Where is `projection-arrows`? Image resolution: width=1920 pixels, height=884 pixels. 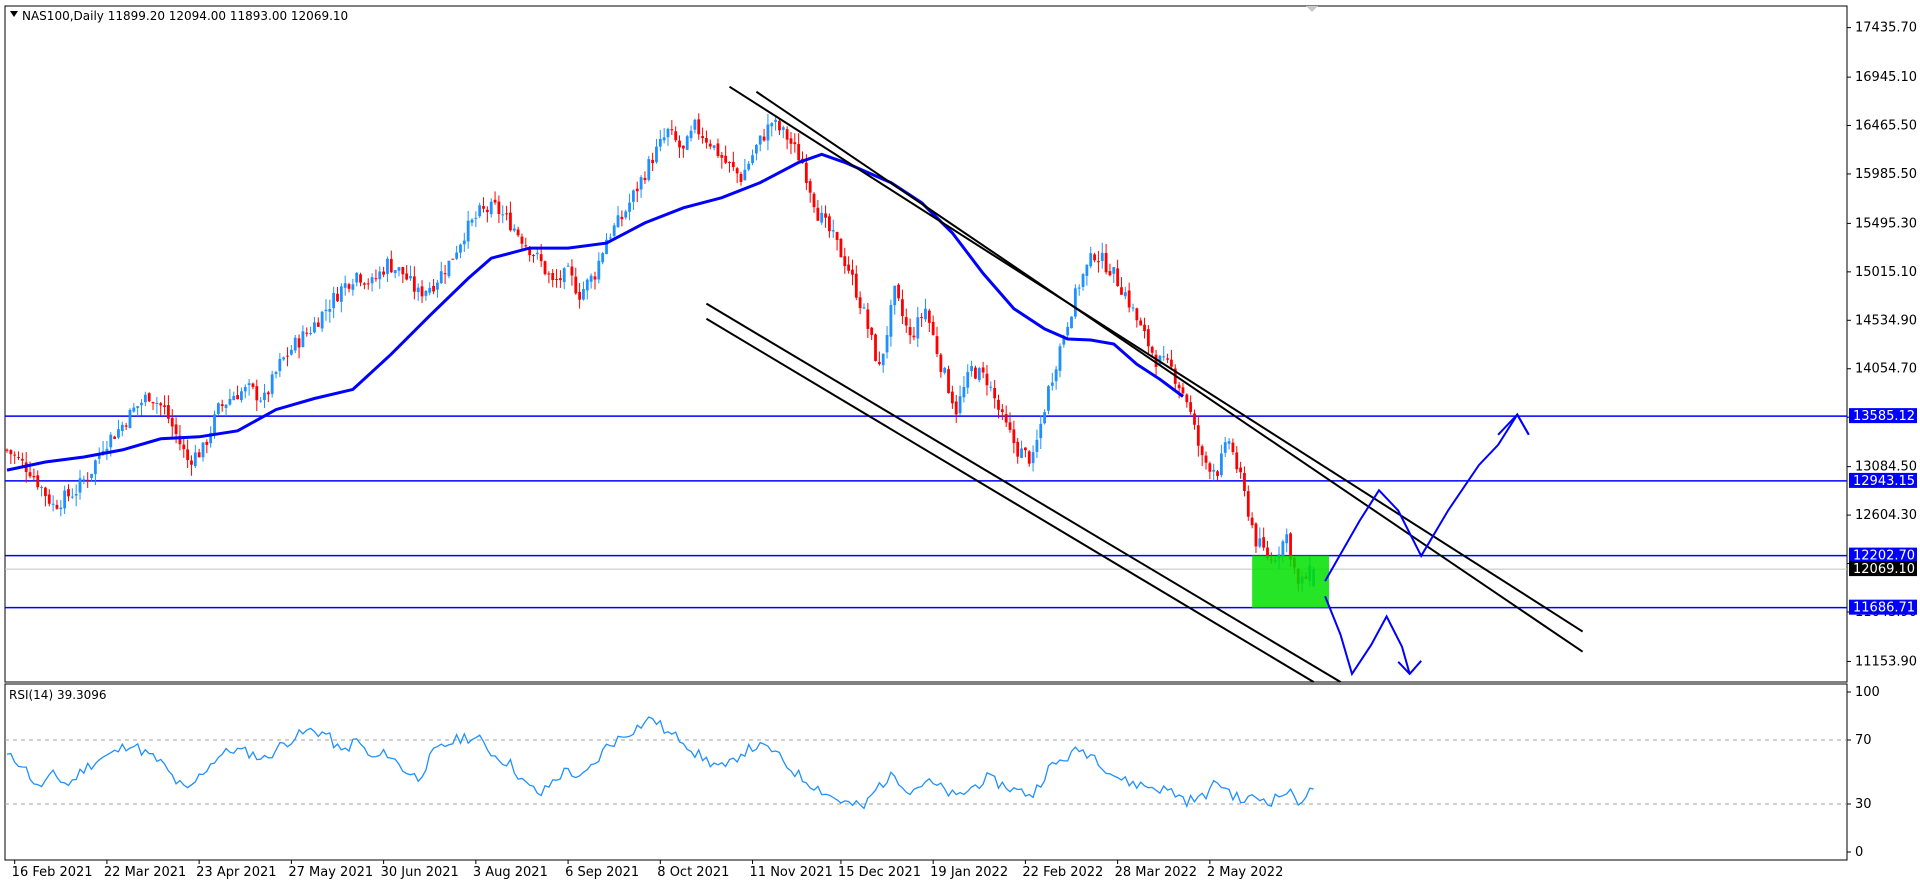 projection-arrows is located at coordinates (1427, 544).